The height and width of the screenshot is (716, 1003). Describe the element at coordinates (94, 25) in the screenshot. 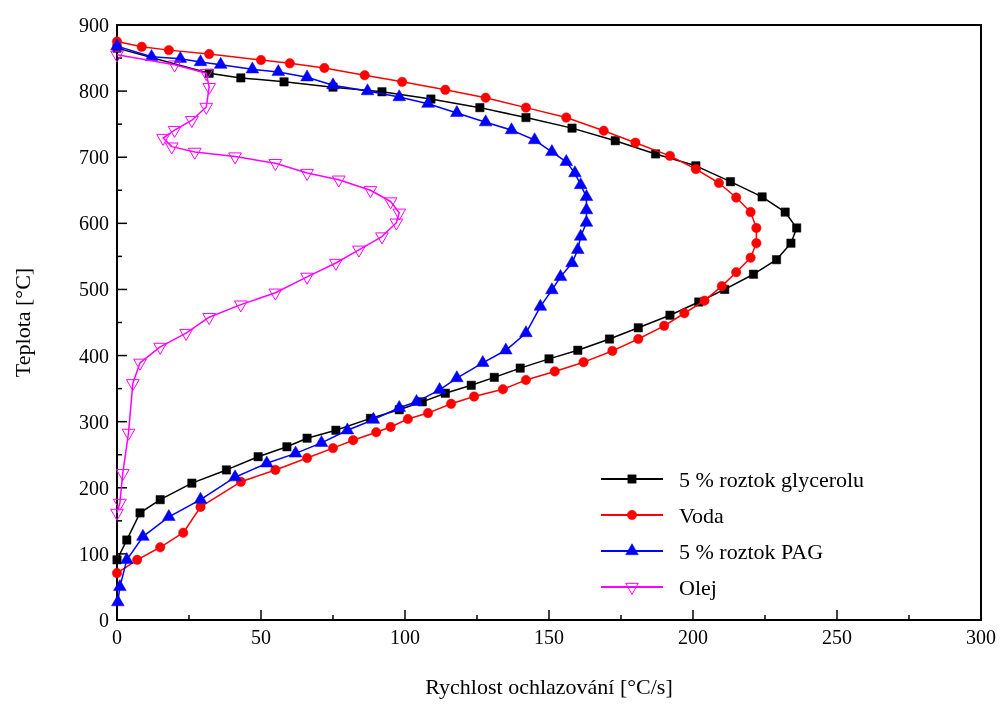

I see `y-tick-label: 900` at that location.